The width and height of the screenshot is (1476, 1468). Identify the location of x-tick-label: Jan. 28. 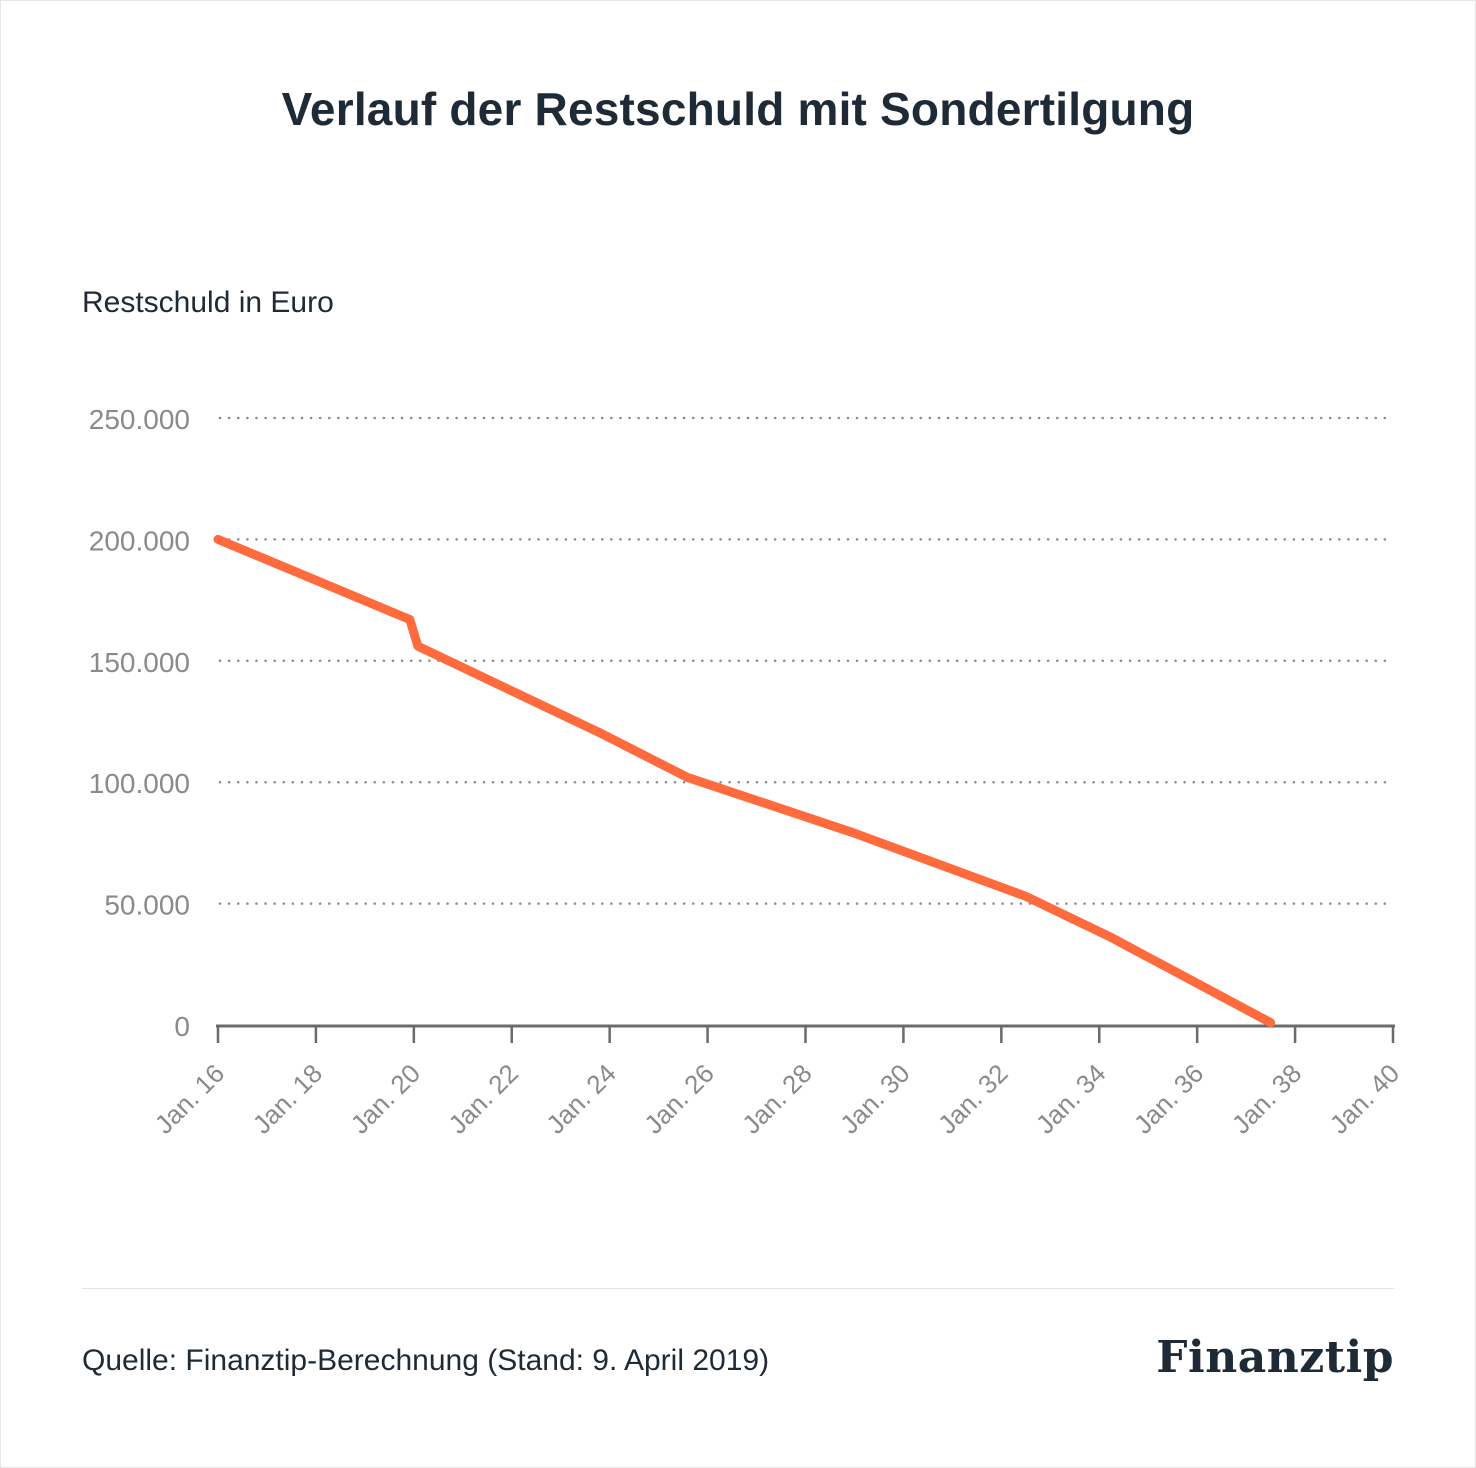
(777, 1099).